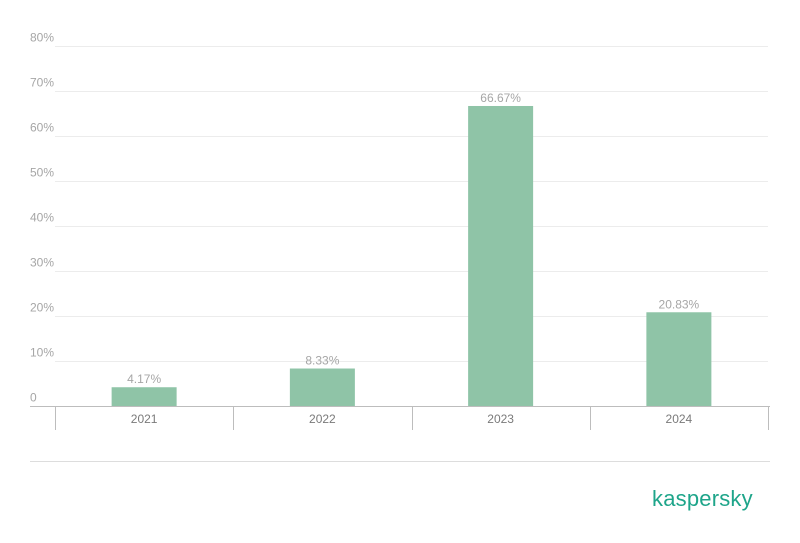  Describe the element at coordinates (679, 359) in the screenshot. I see `bar-2024` at that location.